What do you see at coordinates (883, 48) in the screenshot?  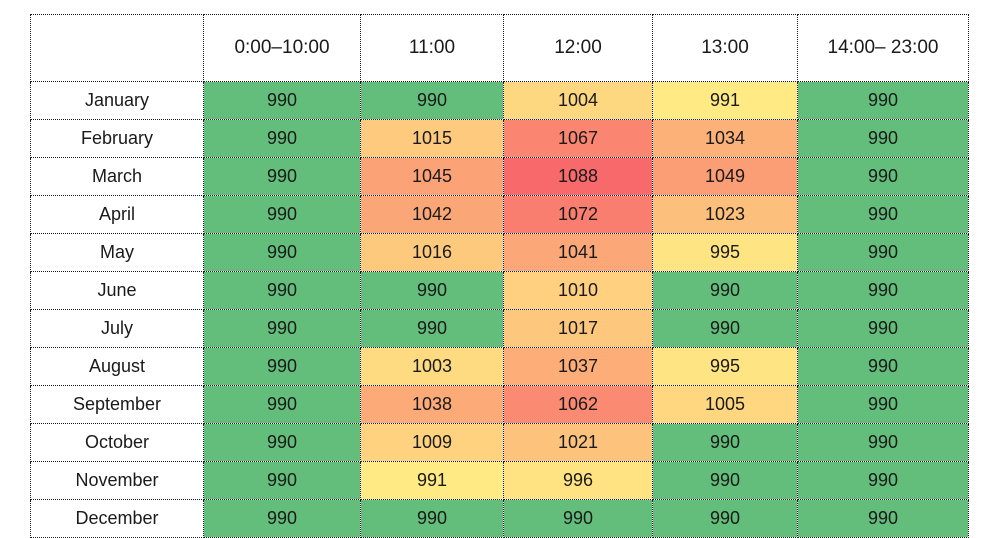 I see `column-header: 14:00– 23:00` at bounding box center [883, 48].